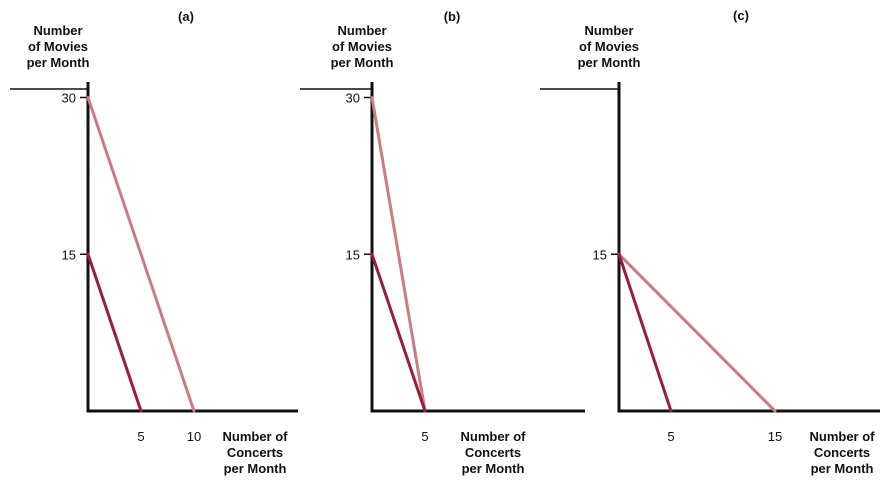 This screenshot has height=483, width=883. What do you see at coordinates (775, 436) in the screenshot?
I see `x-tick-label: 15` at bounding box center [775, 436].